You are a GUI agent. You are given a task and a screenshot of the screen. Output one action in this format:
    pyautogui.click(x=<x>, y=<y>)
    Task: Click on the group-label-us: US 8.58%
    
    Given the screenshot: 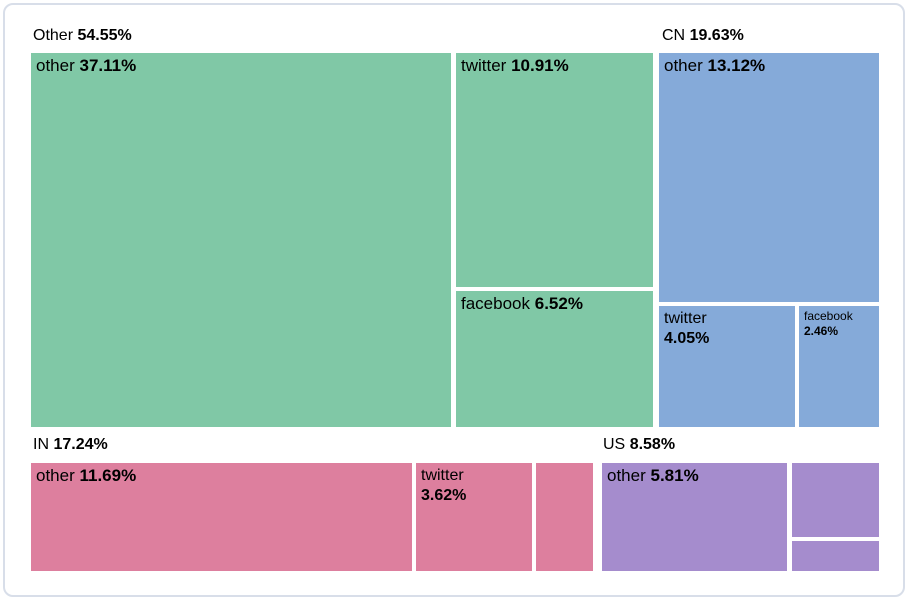 What is the action you would take?
    pyautogui.click(x=639, y=445)
    